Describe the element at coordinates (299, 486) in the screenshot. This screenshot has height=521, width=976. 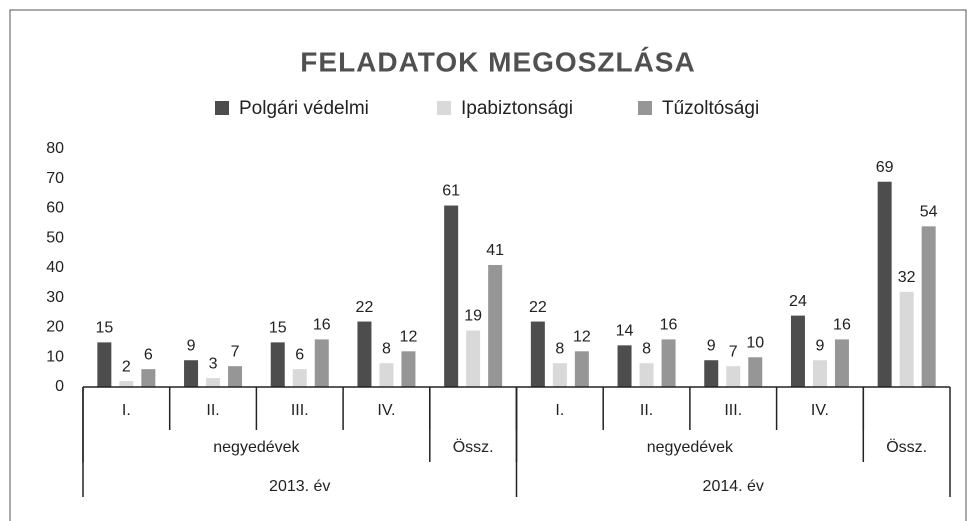
I see `year-label: 2013. év` at that location.